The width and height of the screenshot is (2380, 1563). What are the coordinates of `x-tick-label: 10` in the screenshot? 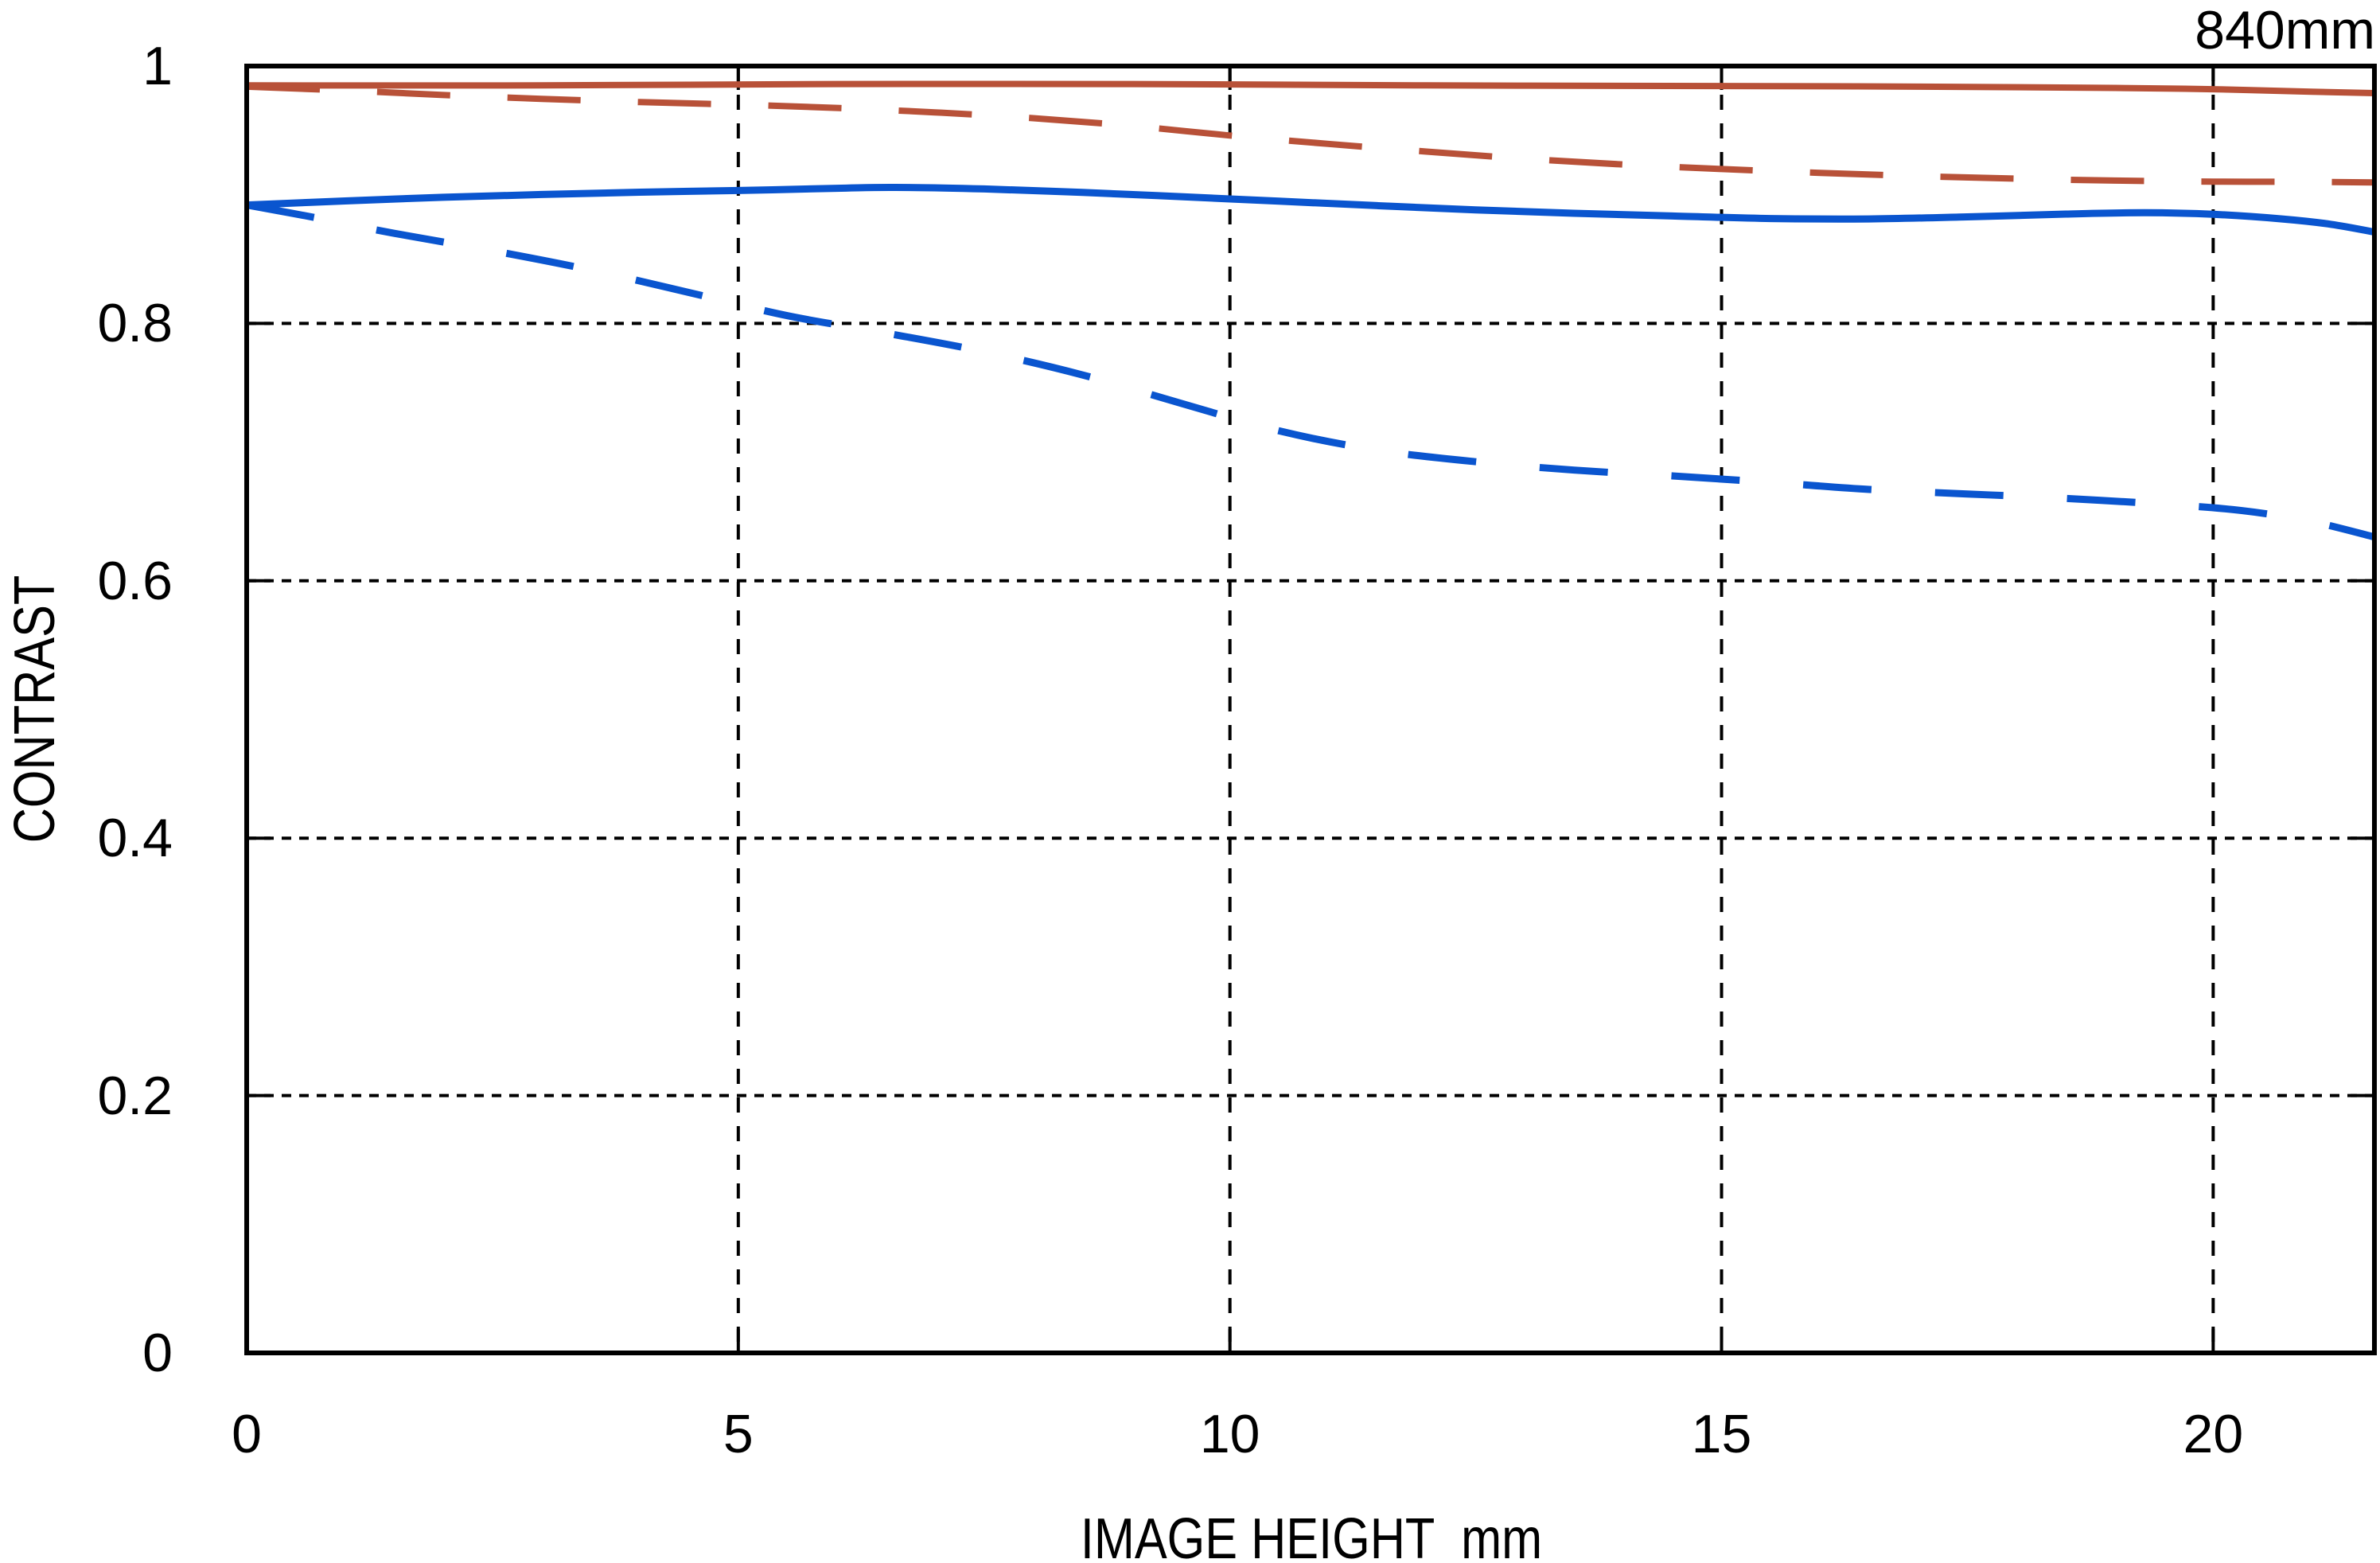 It's located at (1229, 1434).